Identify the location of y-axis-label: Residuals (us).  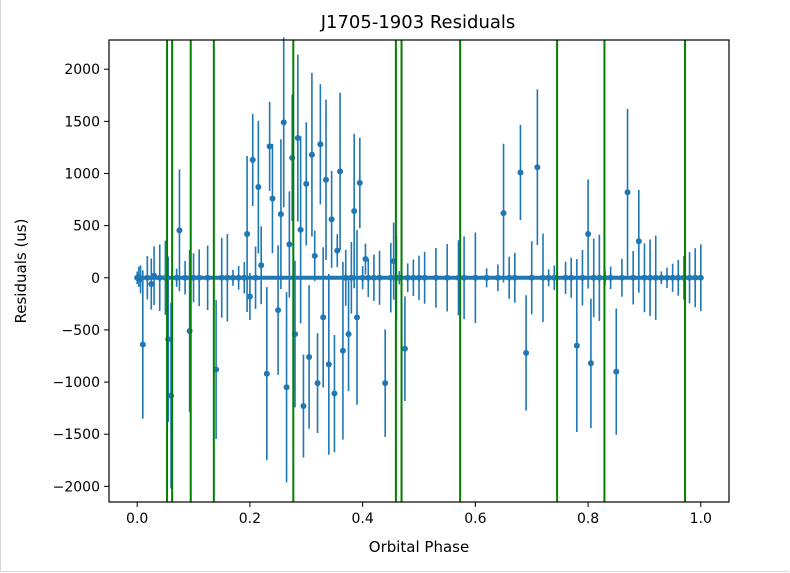
(21, 271).